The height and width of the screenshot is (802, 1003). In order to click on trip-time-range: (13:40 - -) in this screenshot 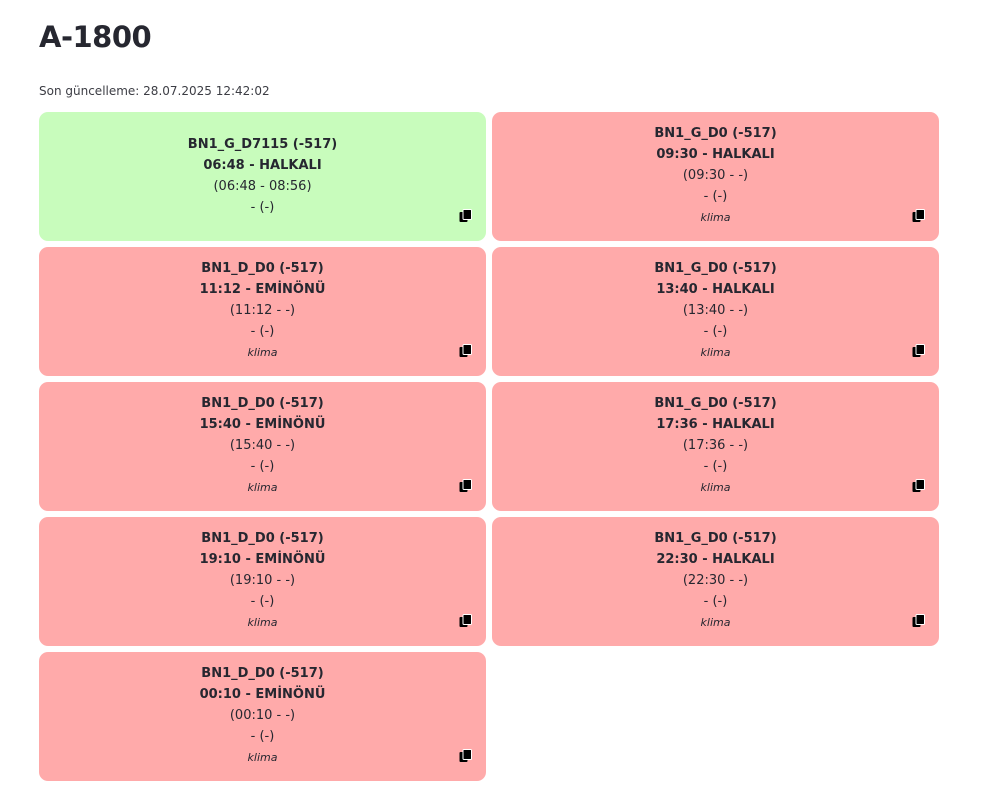, I will do `click(715, 310)`.